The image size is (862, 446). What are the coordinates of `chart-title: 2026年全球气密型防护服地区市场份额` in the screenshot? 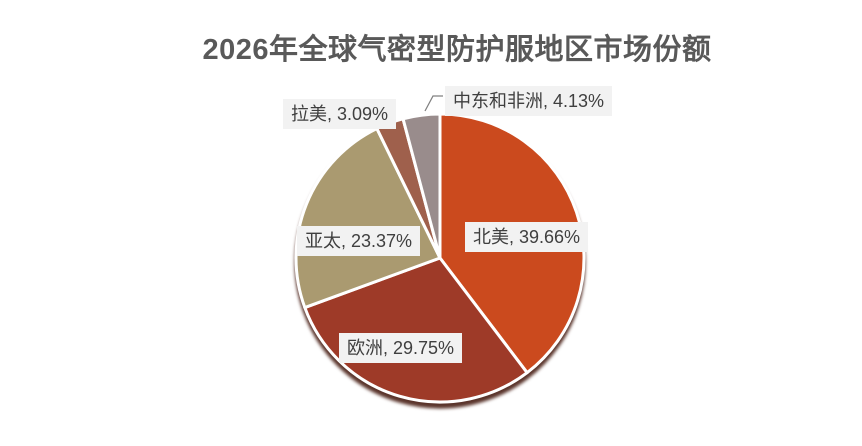 It's located at (457, 50).